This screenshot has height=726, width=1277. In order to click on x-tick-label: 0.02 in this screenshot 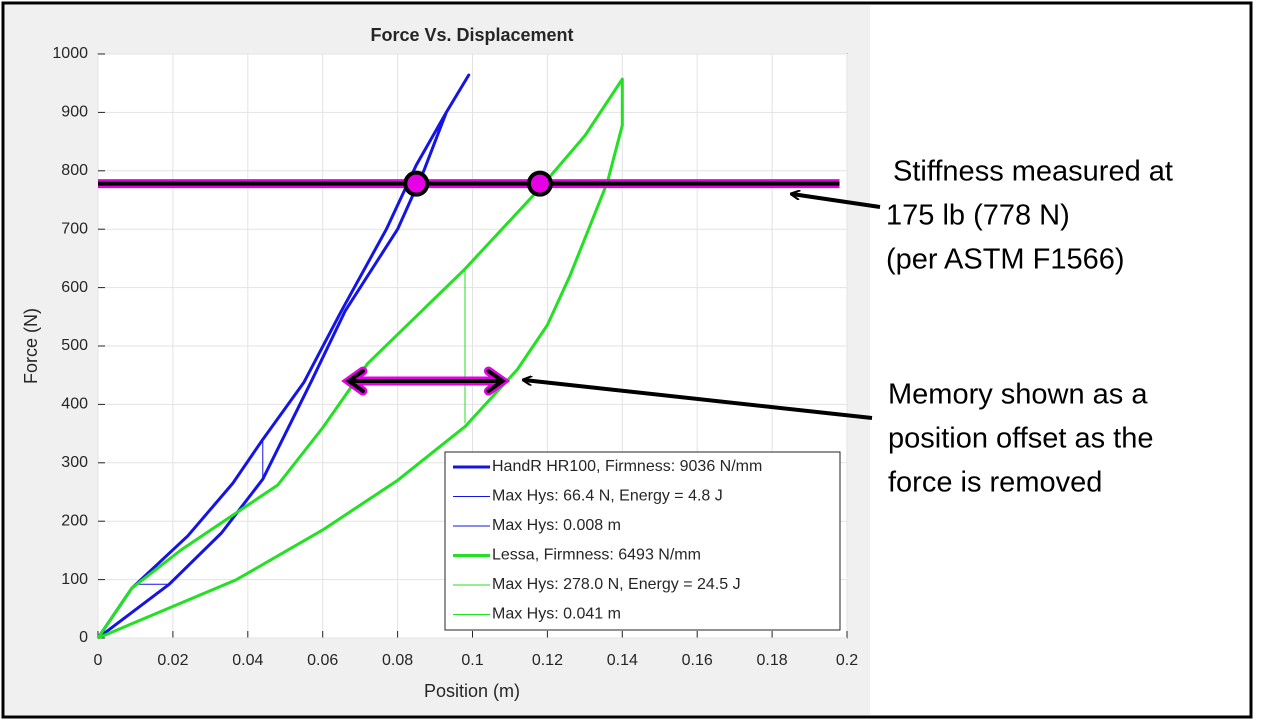, I will do `click(172, 660)`.